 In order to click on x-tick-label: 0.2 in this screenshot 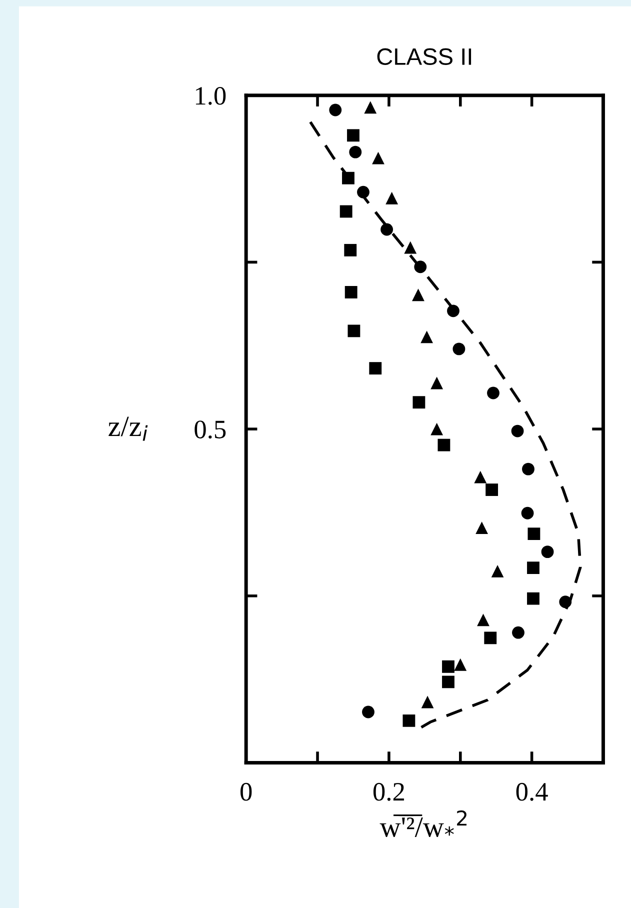, I will do `click(388, 791)`.